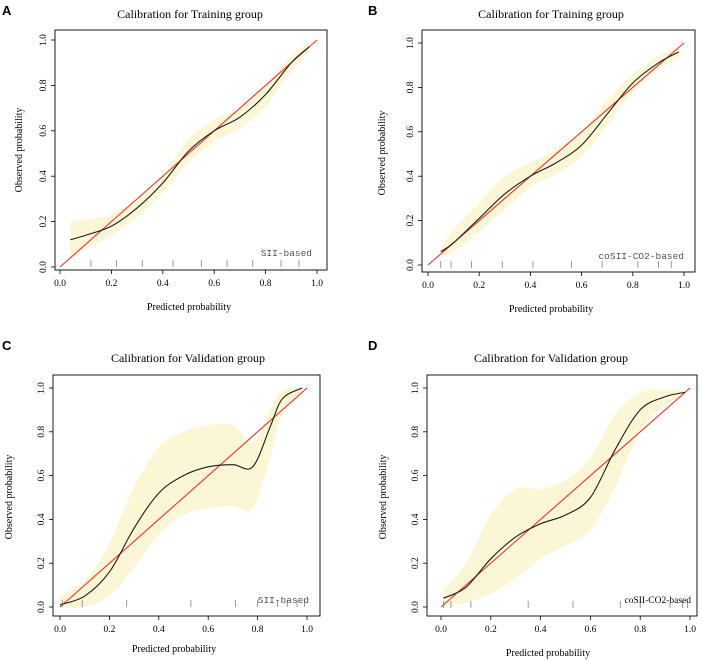  Describe the element at coordinates (19, 150) in the screenshot. I see `panel-a-ylabel: Observed probability` at that location.